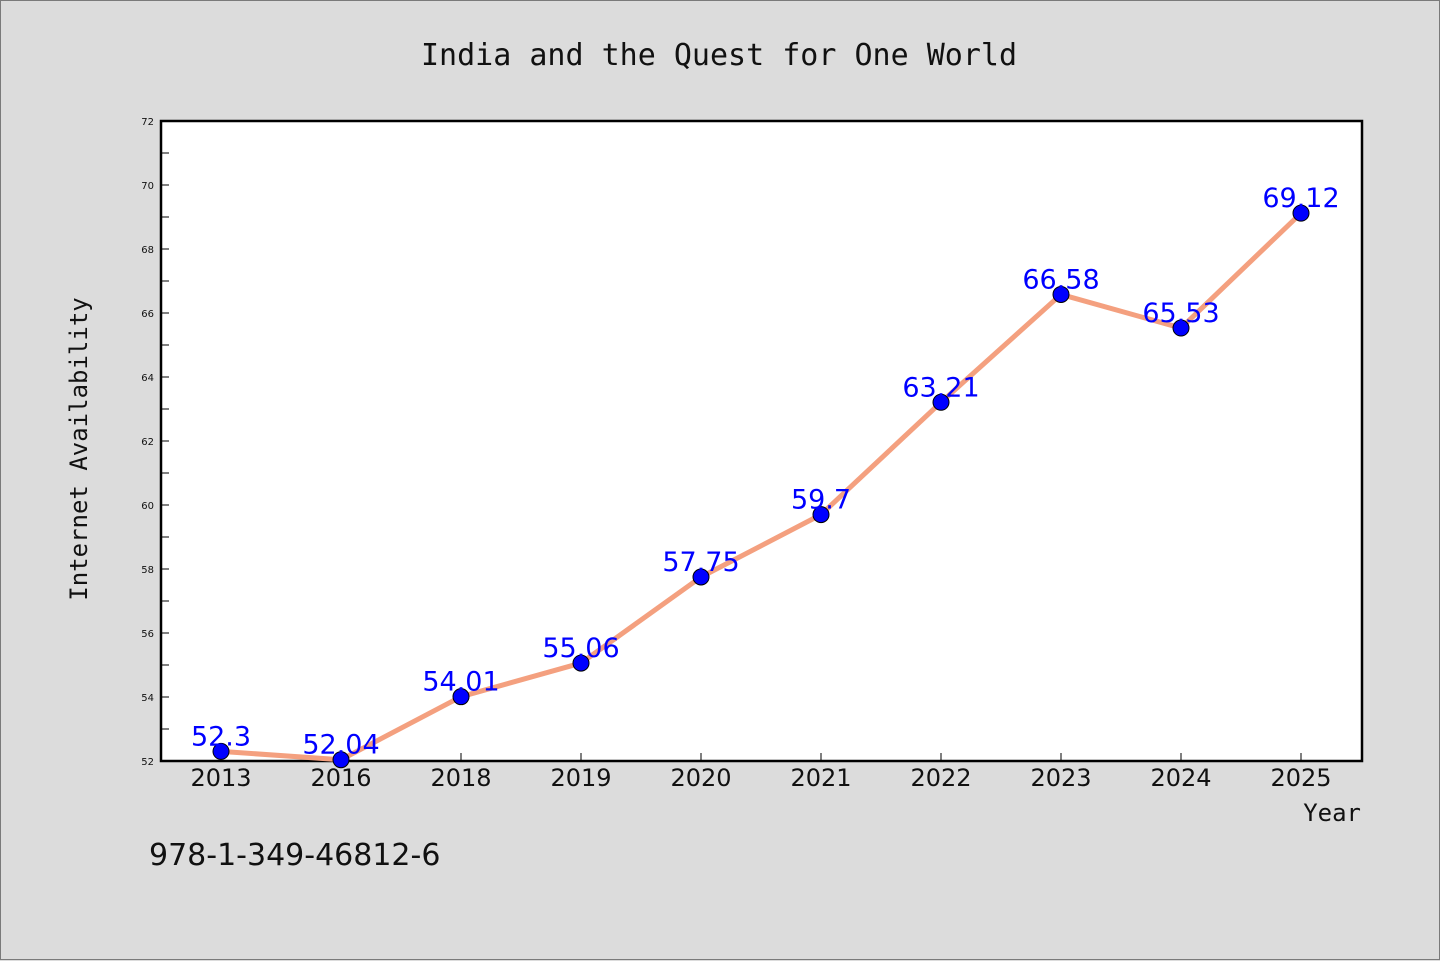 This screenshot has width=1440, height=961. I want to click on x-tick-label: 2025, so click(1300, 778).